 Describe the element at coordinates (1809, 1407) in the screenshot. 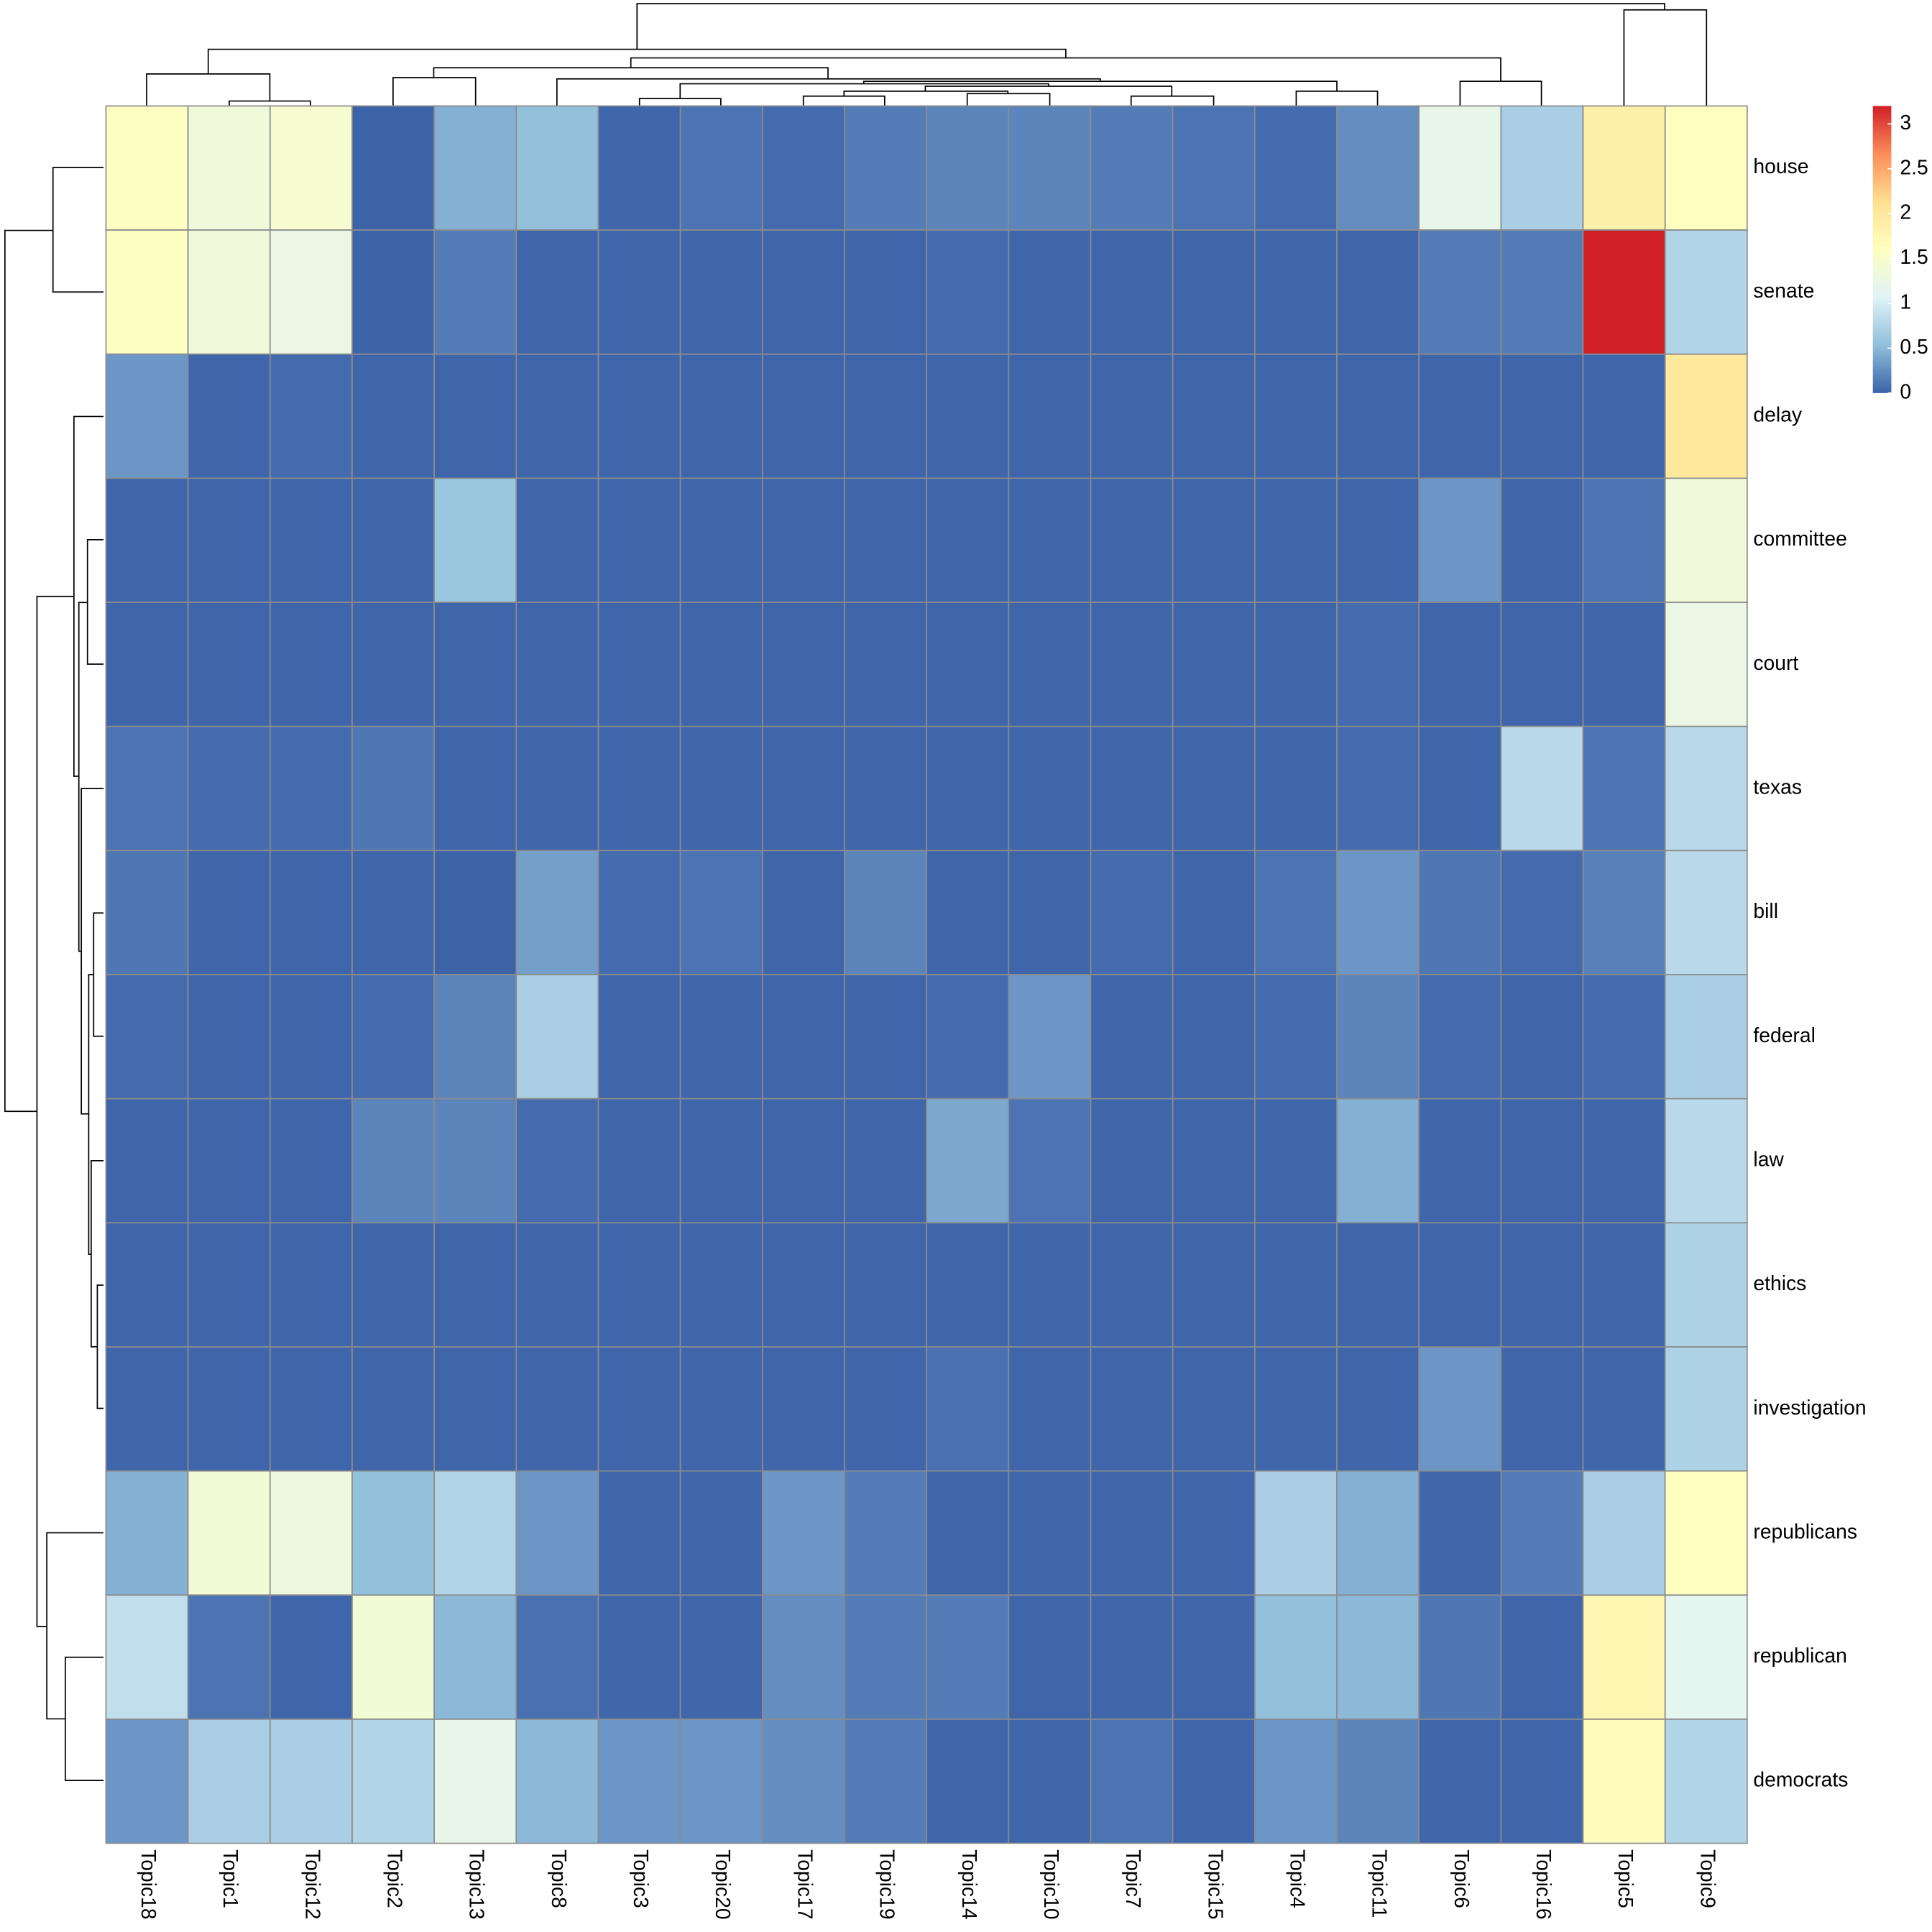

I see `row-label: investigation` at that location.